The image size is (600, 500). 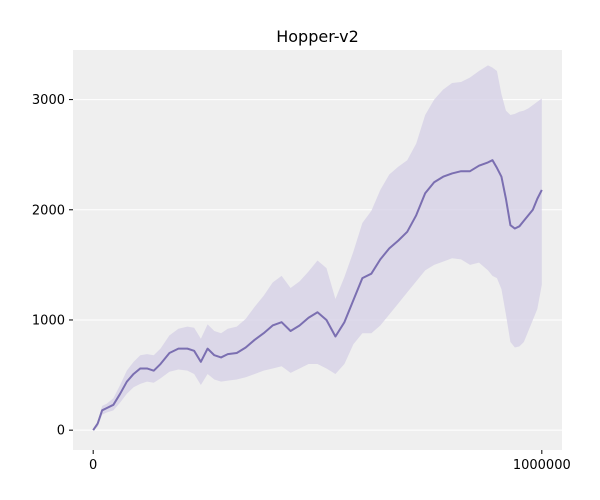 What do you see at coordinates (48, 210) in the screenshot?
I see `y-tick-label: 2000` at bounding box center [48, 210].